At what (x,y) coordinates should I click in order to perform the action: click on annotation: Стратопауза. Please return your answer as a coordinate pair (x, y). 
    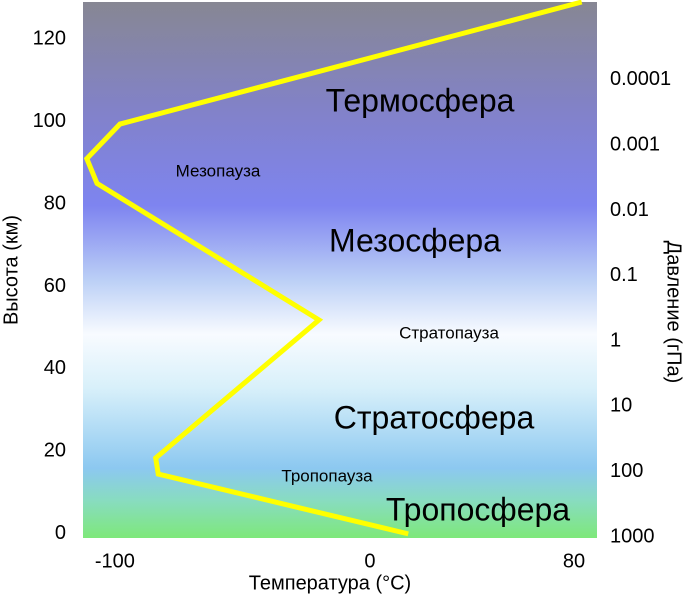
    Looking at the image, I should click on (449, 332).